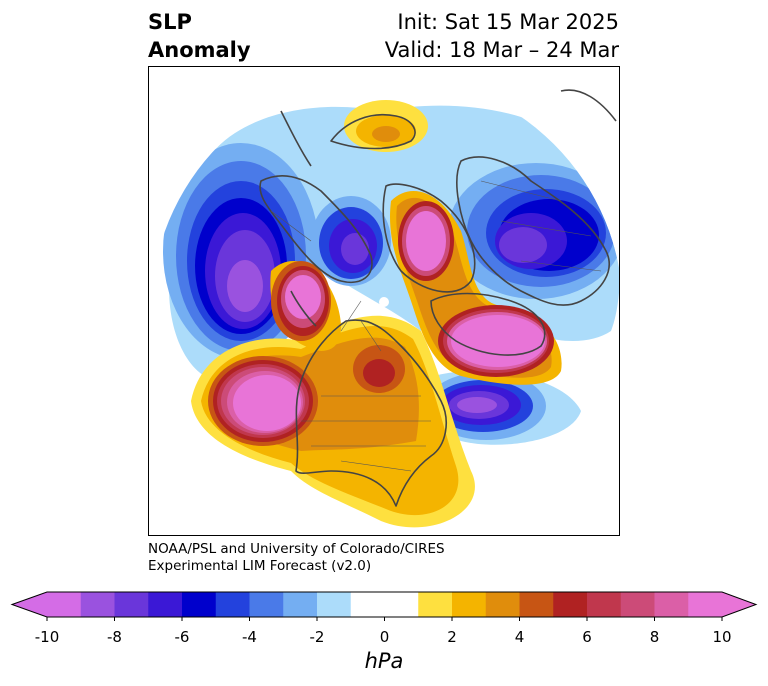  I want to click on colorbar-tick-label: -4, so click(249, 637).